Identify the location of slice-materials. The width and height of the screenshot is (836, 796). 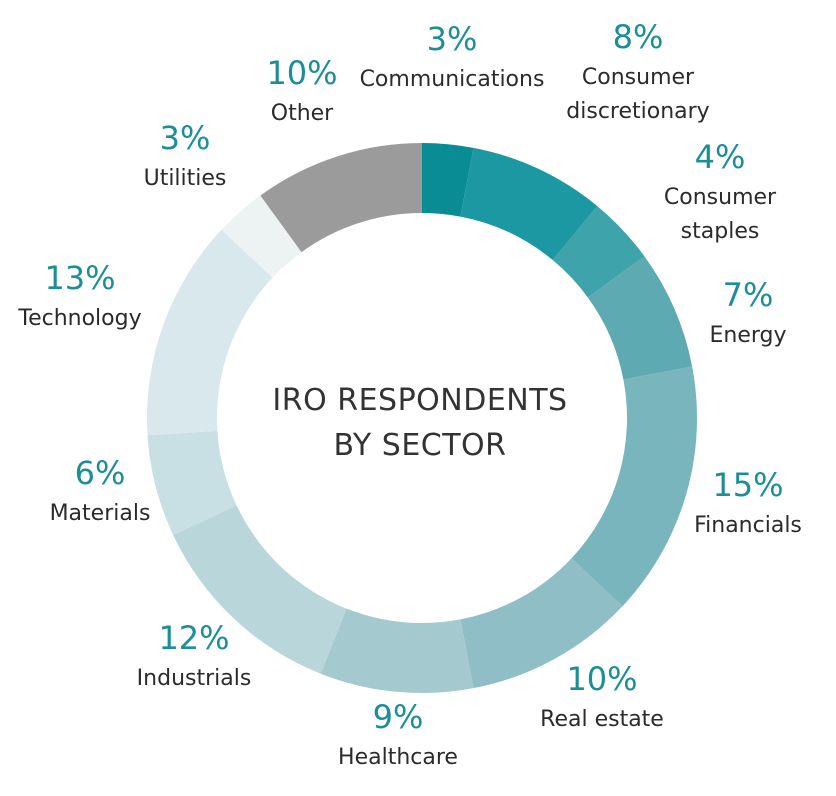
(192, 483).